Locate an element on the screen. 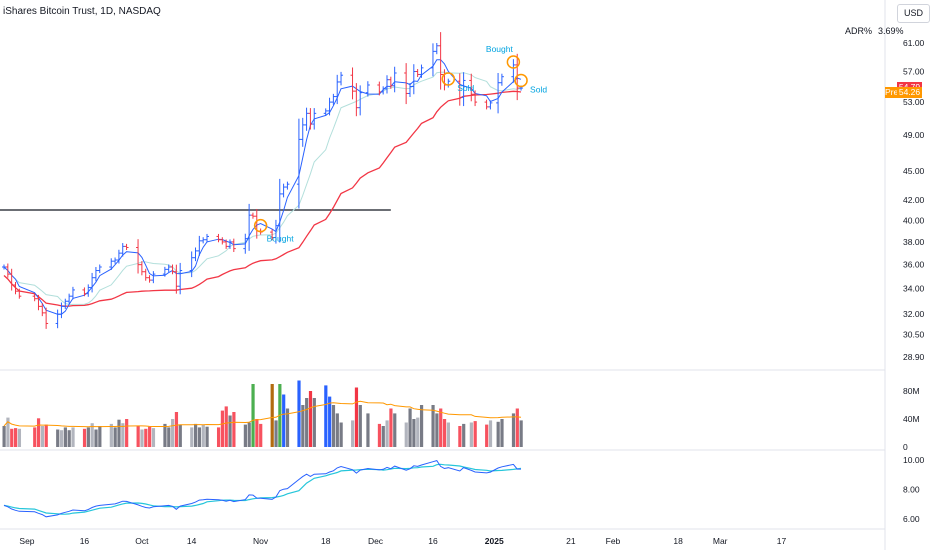  adr-label: ADR% is located at coordinates (859, 31).